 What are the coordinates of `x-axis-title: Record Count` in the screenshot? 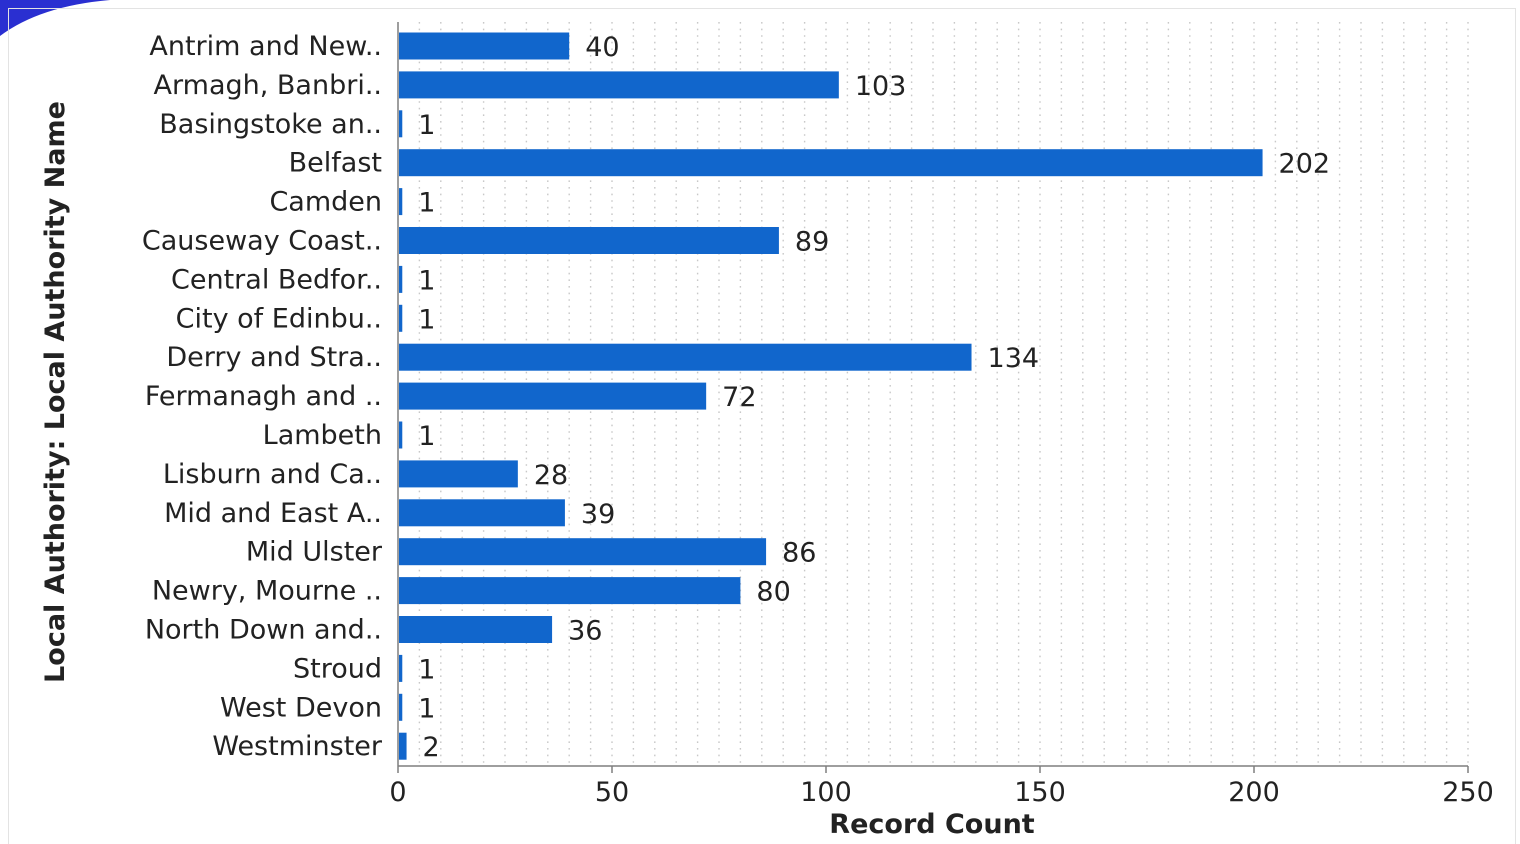 It's located at (932, 824).